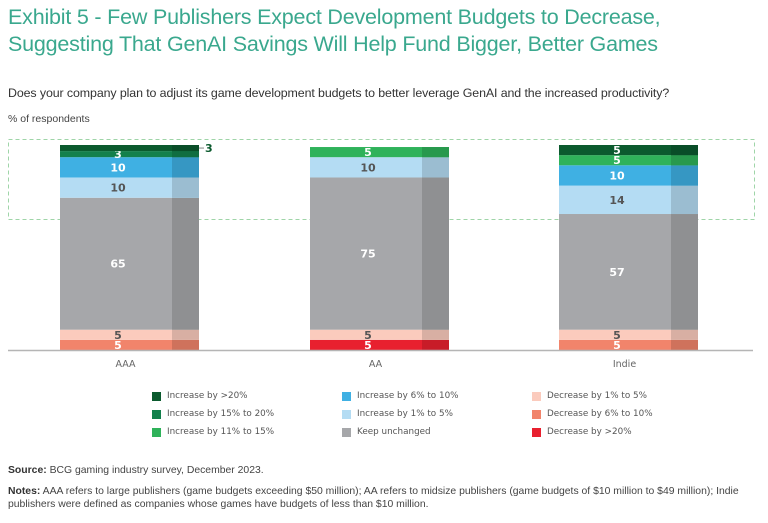  What do you see at coordinates (617, 150) in the screenshot?
I see `data-label-indie-increase-by-20: 5` at bounding box center [617, 150].